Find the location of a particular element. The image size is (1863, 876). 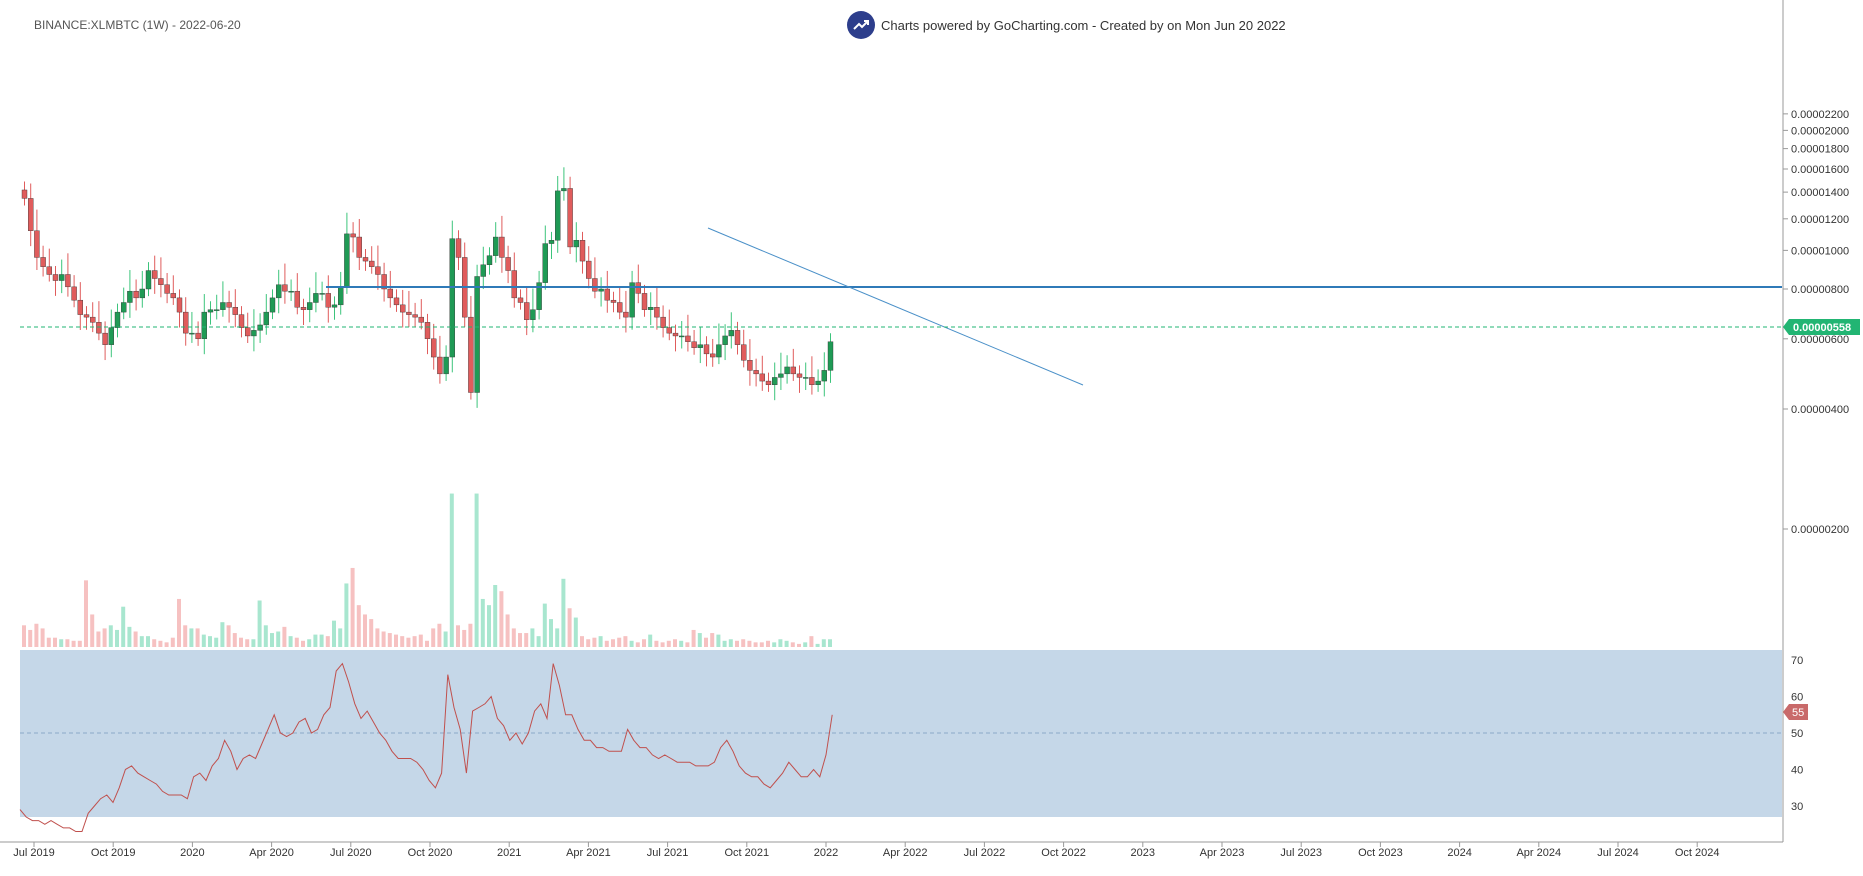

svg-text: 0.00000558 is located at coordinates (1822, 328).